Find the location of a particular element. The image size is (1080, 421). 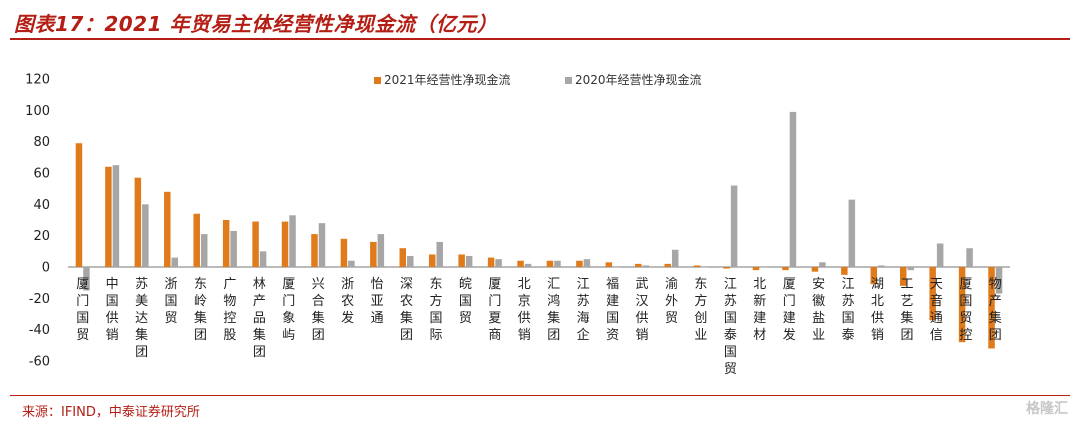

y-tick-label: 100 is located at coordinates (37, 111).